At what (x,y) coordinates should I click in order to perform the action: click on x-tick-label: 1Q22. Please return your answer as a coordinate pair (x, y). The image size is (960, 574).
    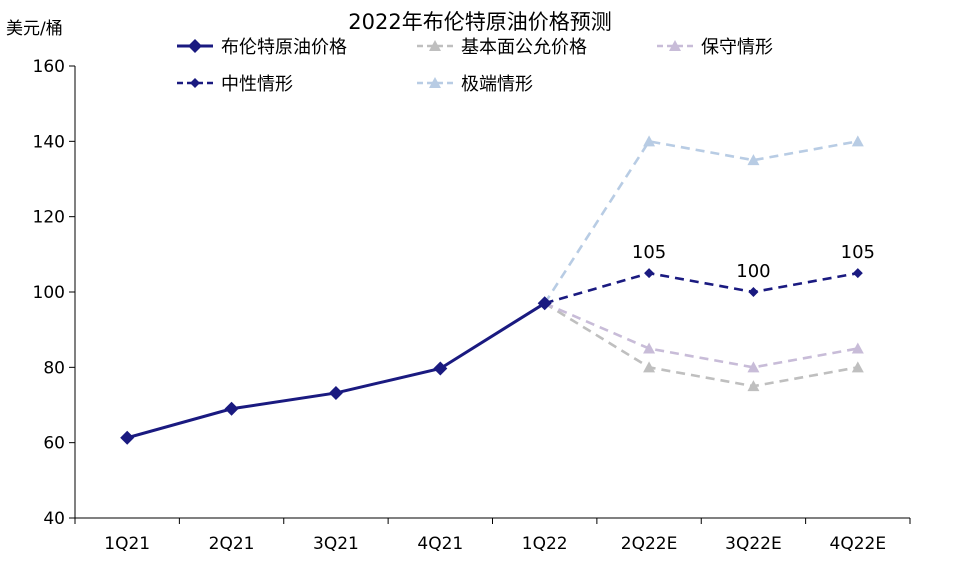
    Looking at the image, I should click on (545, 544).